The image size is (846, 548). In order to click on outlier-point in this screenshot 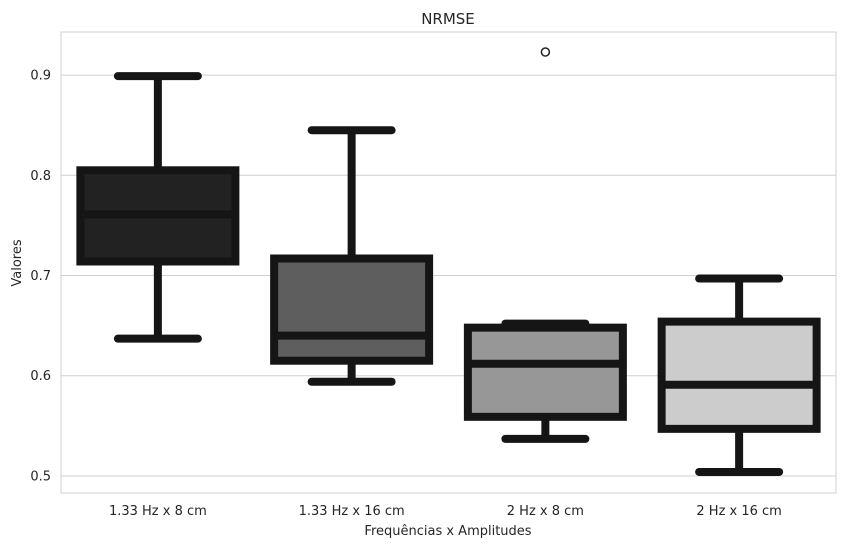, I will do `click(545, 52)`.